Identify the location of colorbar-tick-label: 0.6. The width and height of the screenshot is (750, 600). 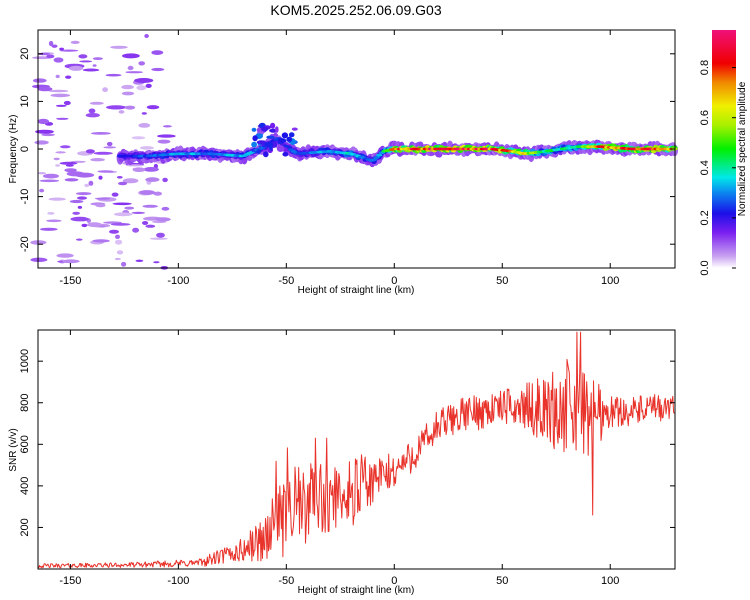
(705, 117).